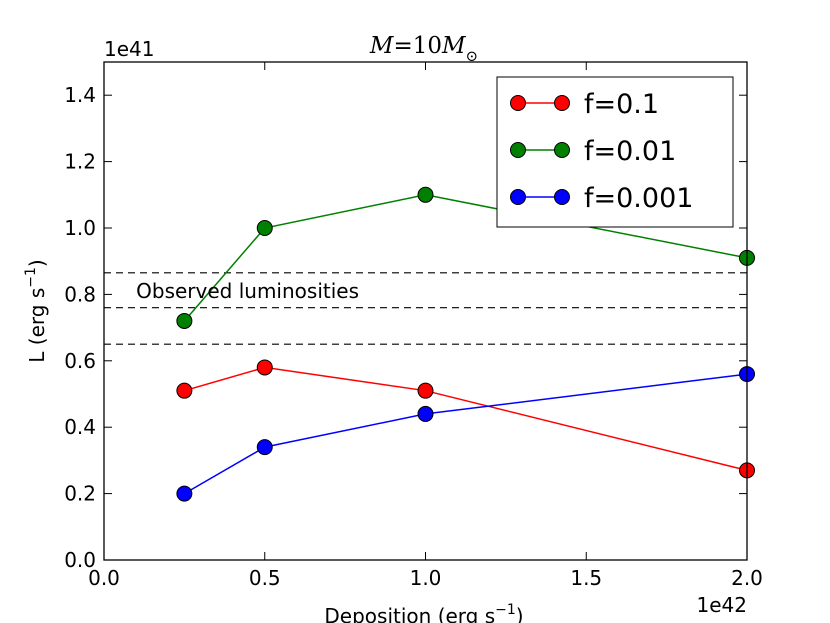  I want to click on data-point-f=0.001-2, so click(264, 447).